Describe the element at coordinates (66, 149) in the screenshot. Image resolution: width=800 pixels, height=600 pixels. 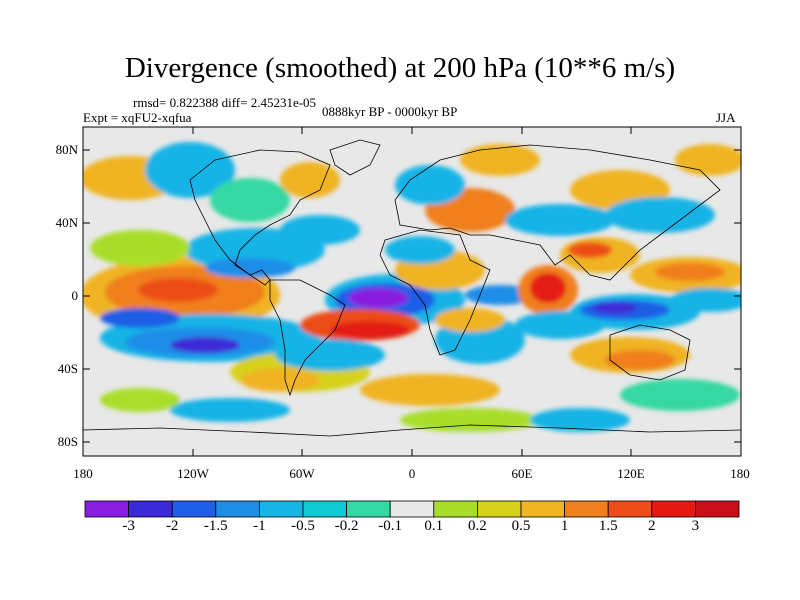
I see `lat-label-80n: 80N` at that location.